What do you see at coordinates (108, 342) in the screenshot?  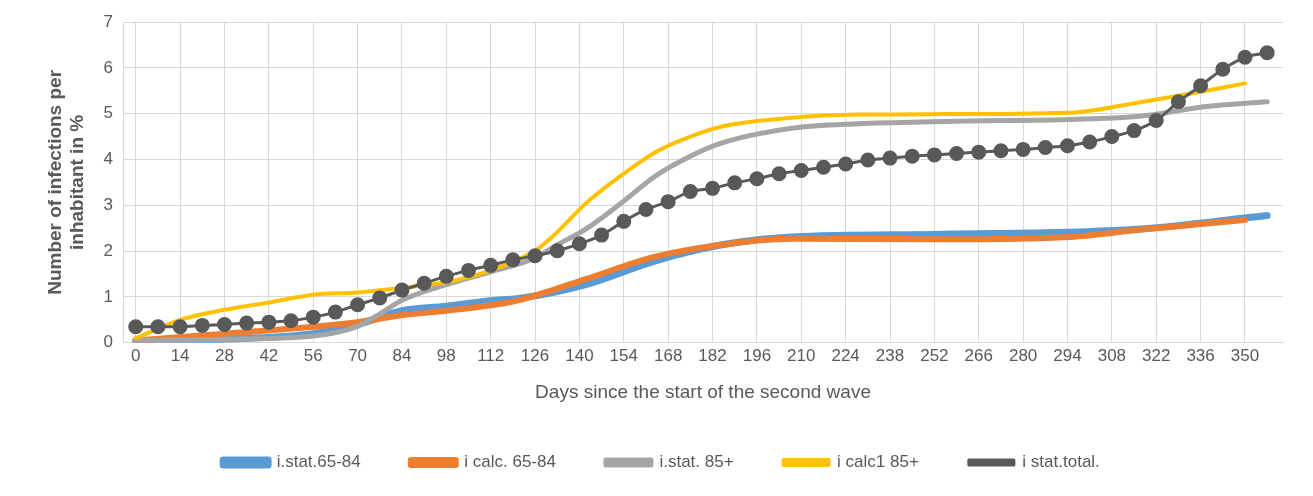 I see `y-tick-label: 0` at bounding box center [108, 342].